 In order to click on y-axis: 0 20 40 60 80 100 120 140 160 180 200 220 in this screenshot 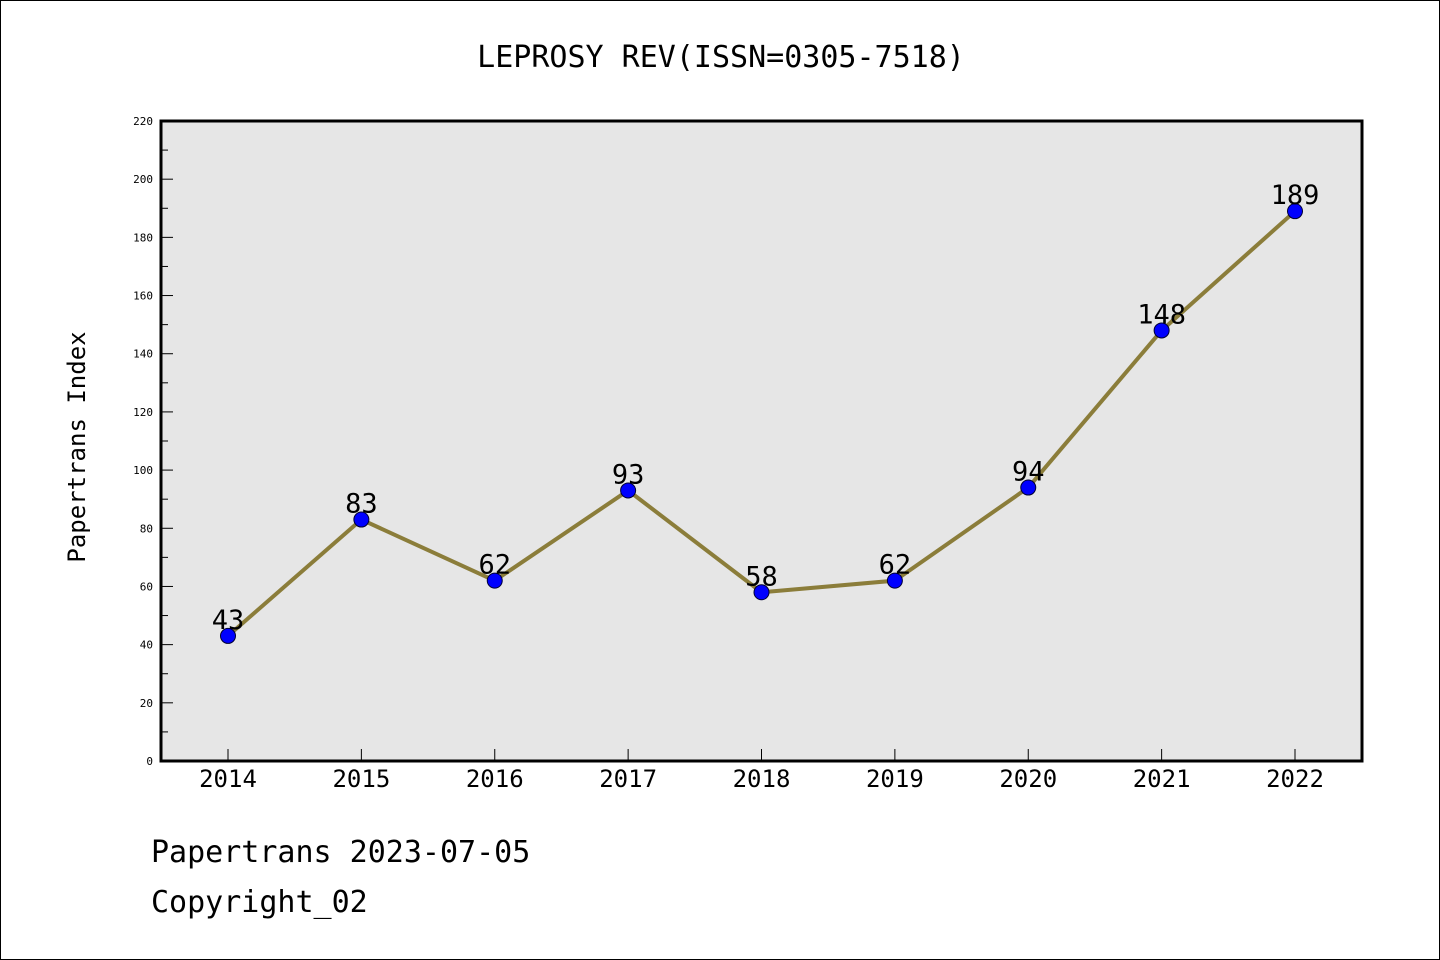, I will do `click(153, 441)`.